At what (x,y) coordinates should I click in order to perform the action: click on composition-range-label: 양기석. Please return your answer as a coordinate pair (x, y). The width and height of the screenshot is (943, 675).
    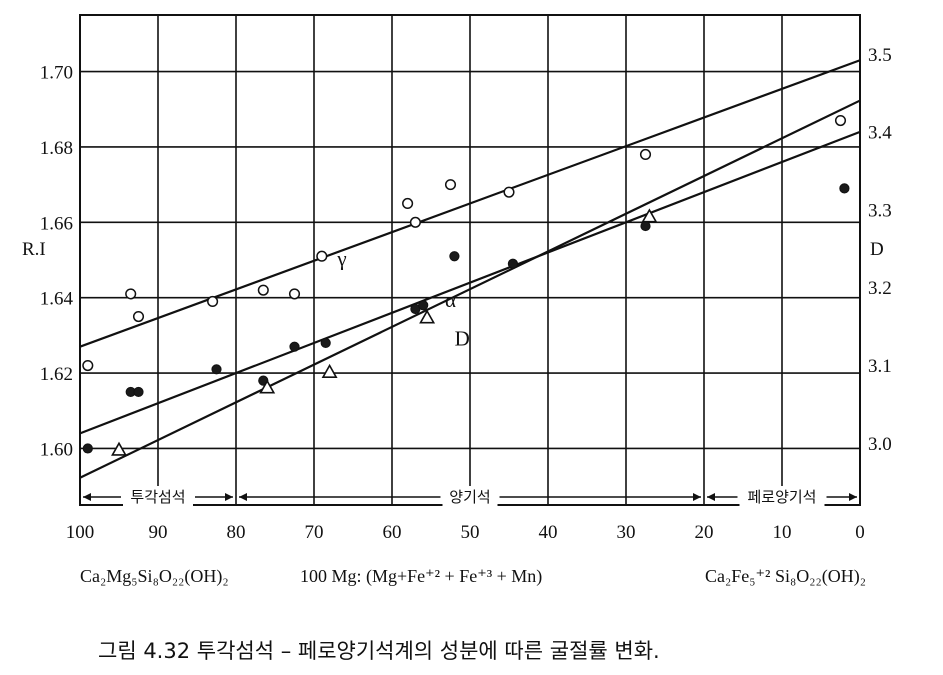
    Looking at the image, I should click on (469, 497).